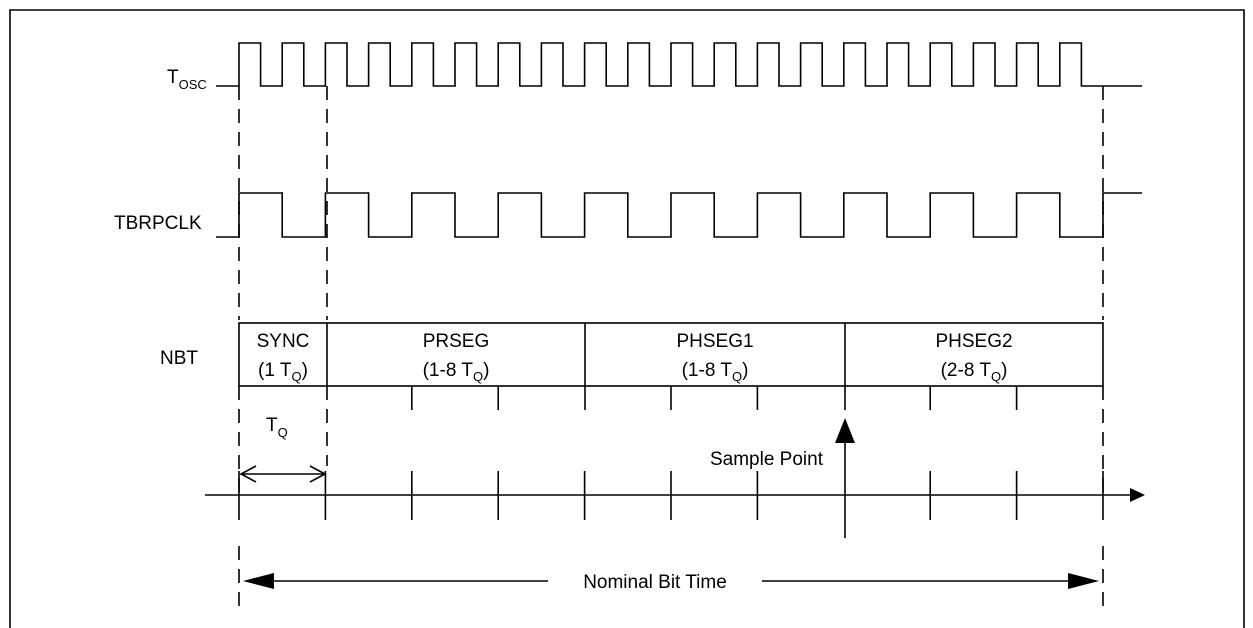 The height and width of the screenshot is (628, 1253). What do you see at coordinates (283, 341) in the screenshot?
I see `segment-sync-name: SYNC` at bounding box center [283, 341].